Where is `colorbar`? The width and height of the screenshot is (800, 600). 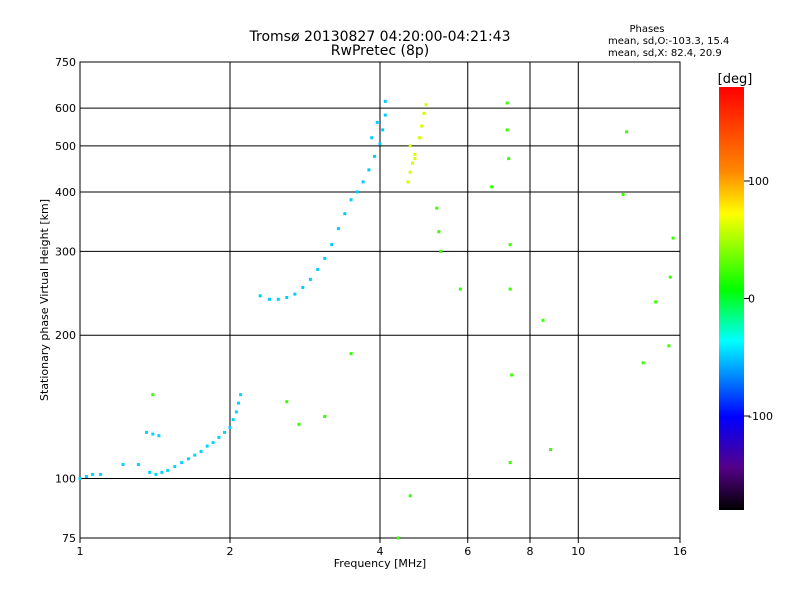 colorbar is located at coordinates (731, 298).